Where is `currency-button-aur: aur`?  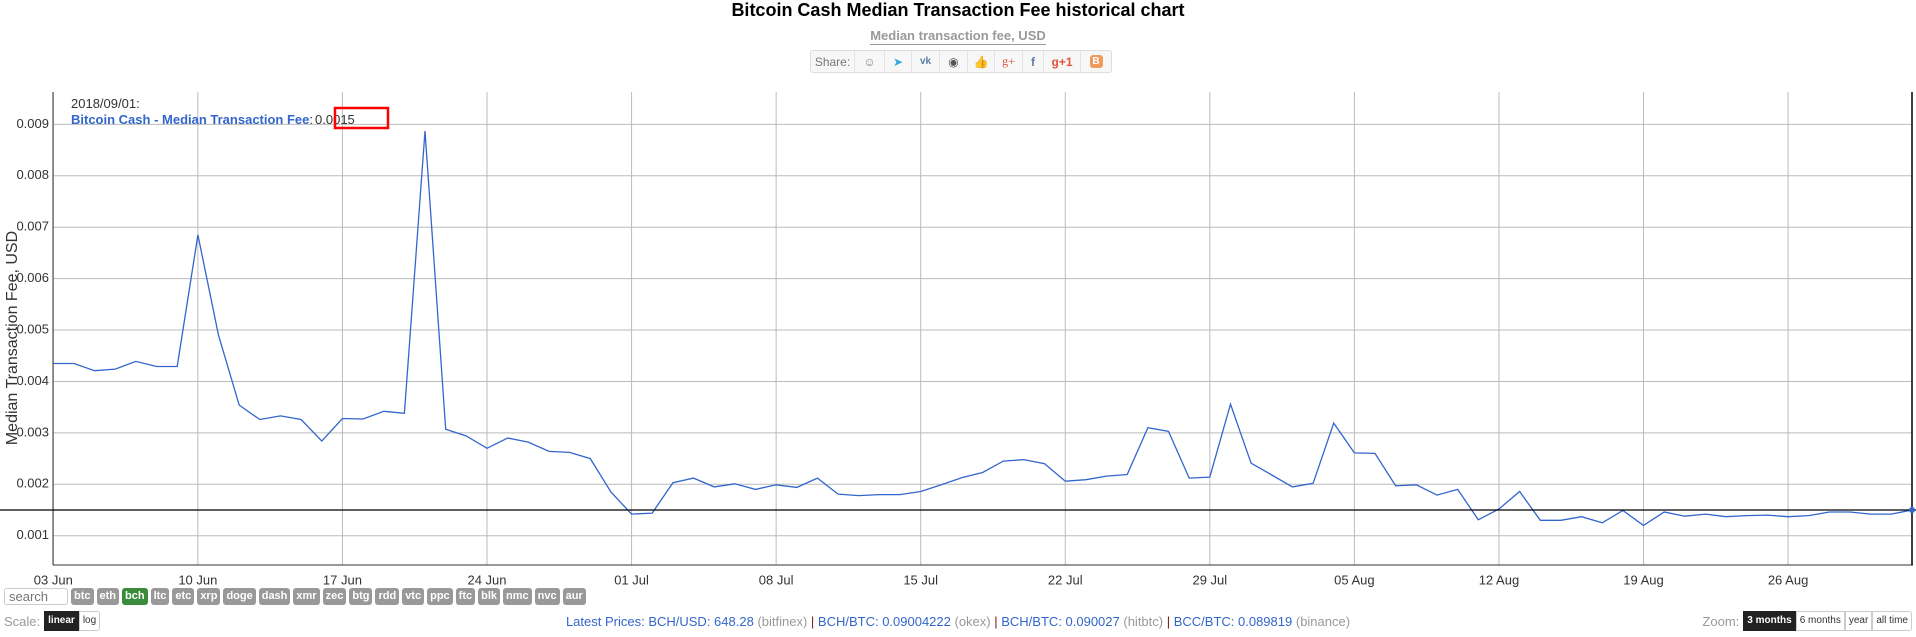
currency-button-aur: aur is located at coordinates (574, 596).